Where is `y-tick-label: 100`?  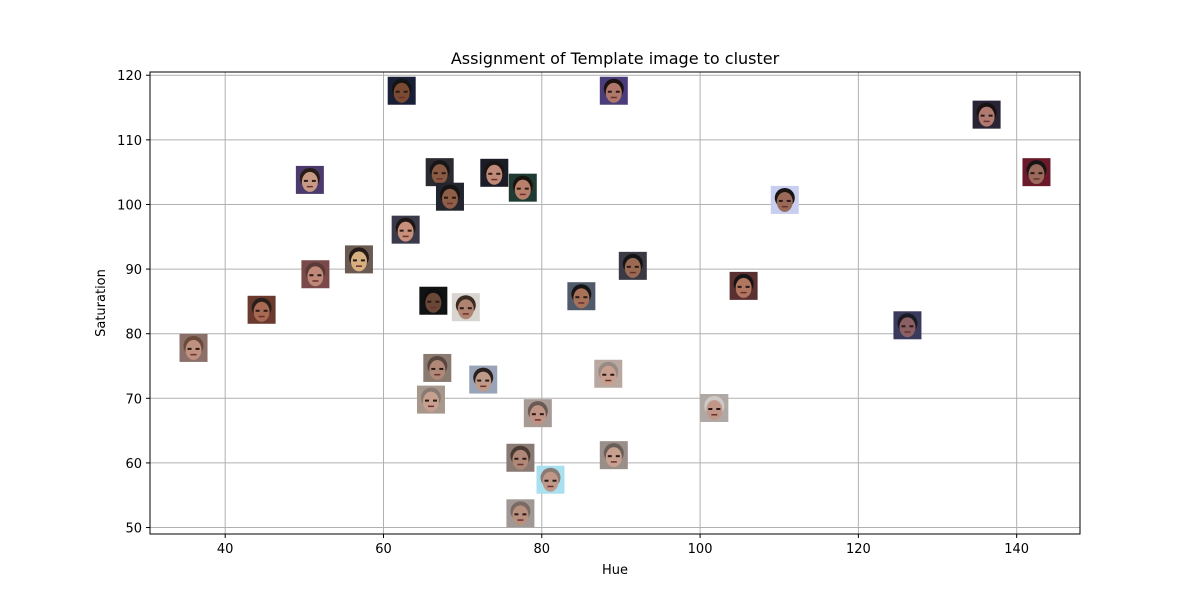
y-tick-label: 100 is located at coordinates (129, 205).